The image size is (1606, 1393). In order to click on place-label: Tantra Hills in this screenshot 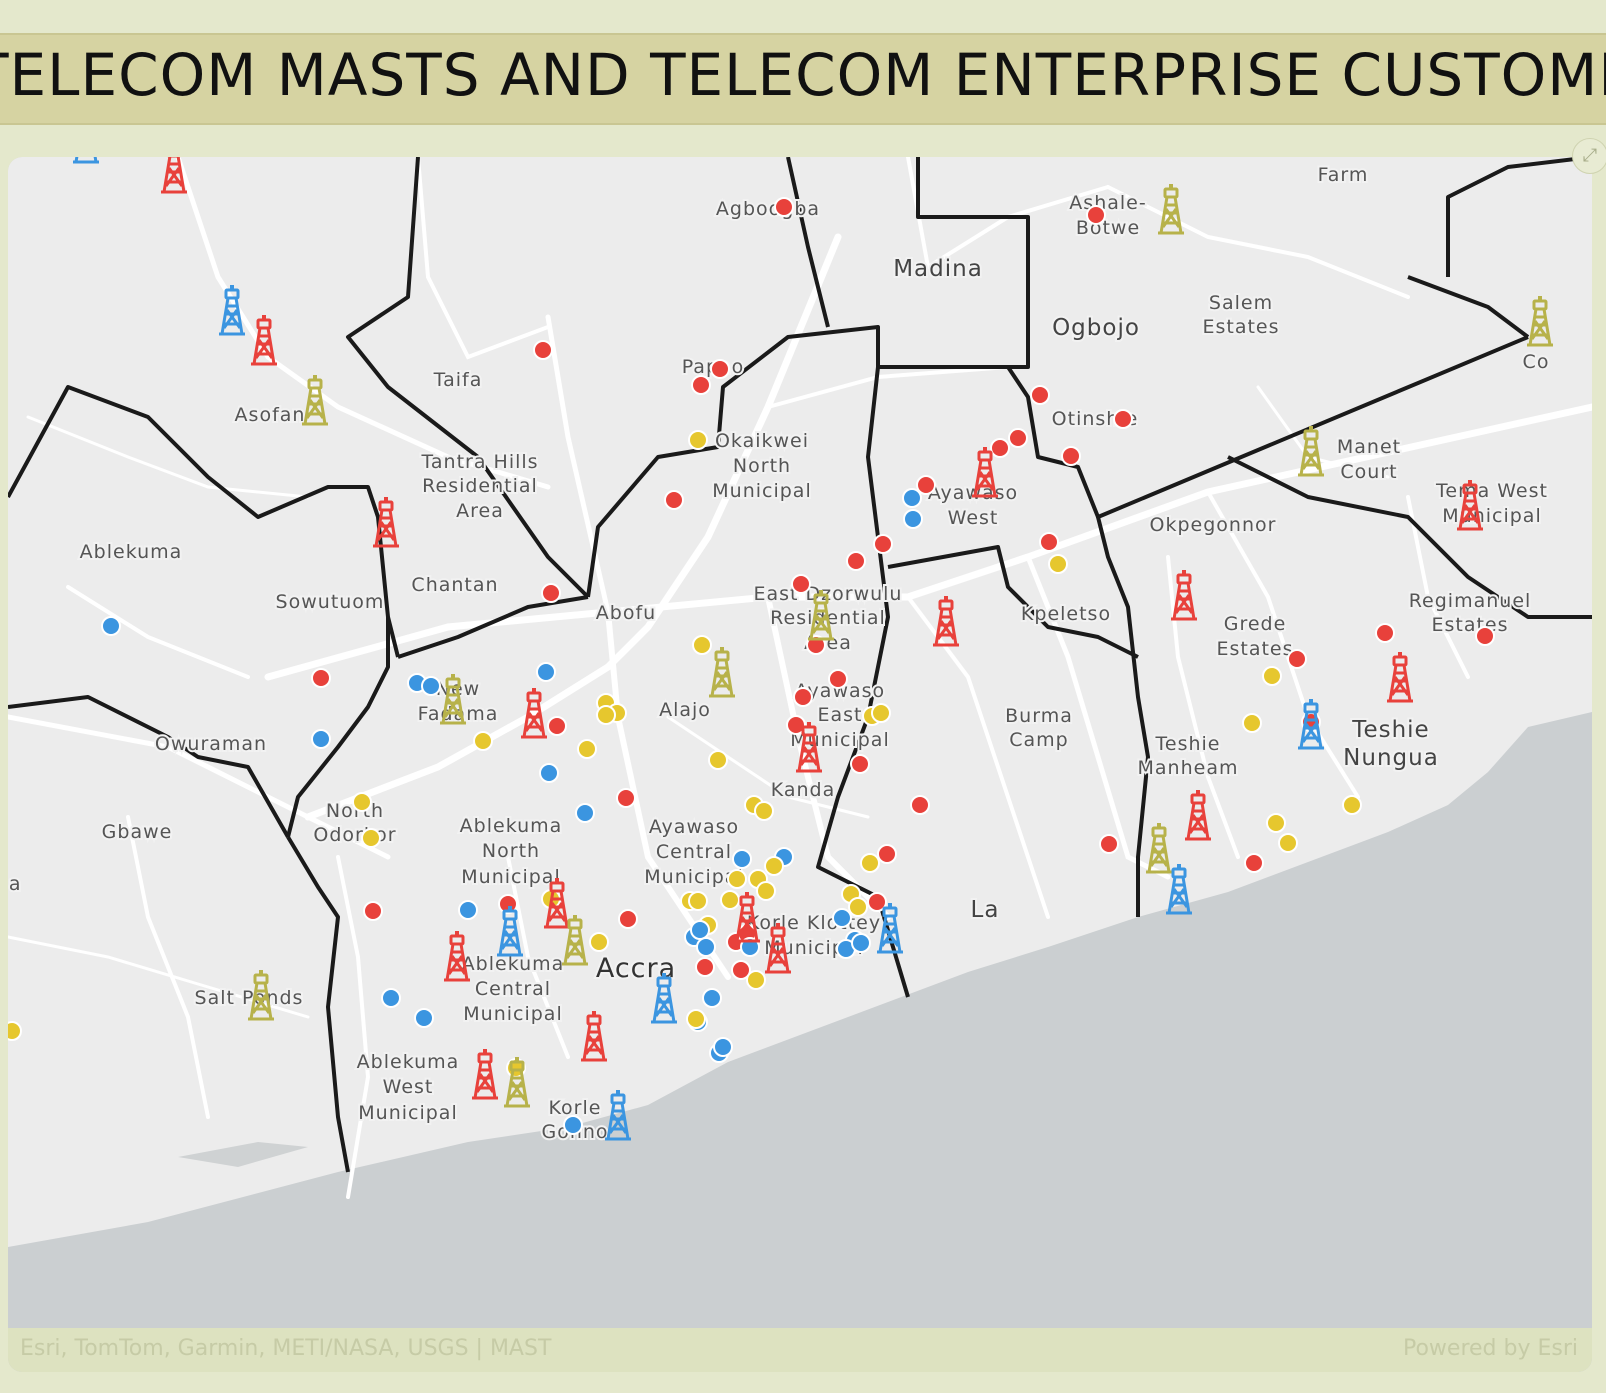, I will do `click(479, 462)`.